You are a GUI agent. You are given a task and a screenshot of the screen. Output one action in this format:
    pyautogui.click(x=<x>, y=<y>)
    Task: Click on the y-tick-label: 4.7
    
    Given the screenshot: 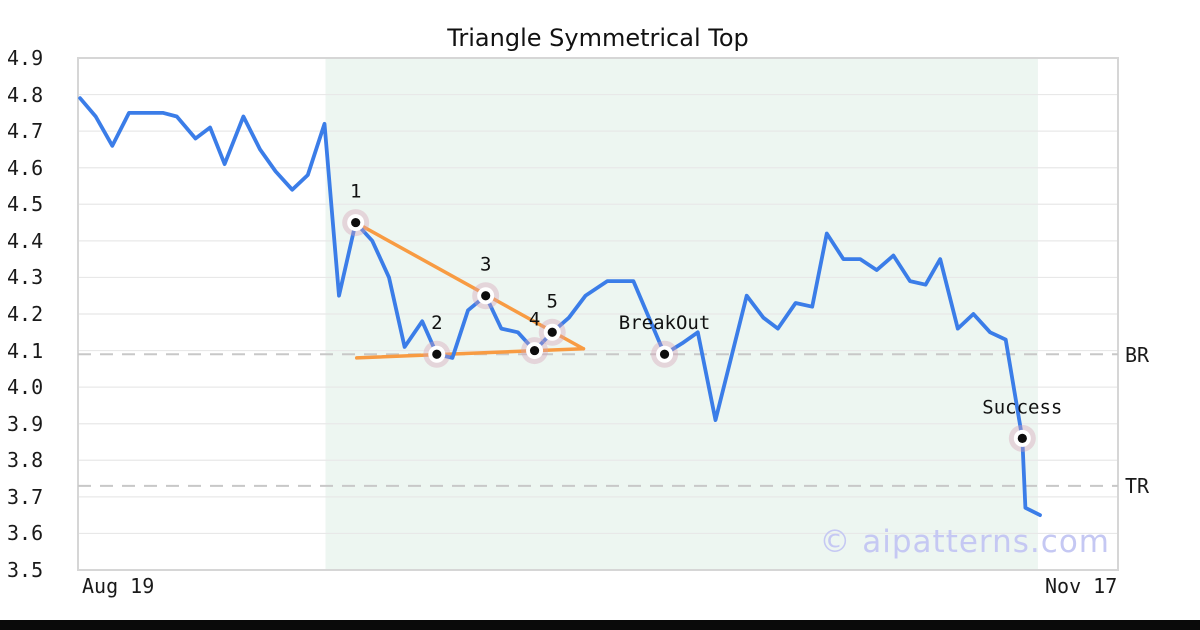 What is the action you would take?
    pyautogui.click(x=25, y=131)
    